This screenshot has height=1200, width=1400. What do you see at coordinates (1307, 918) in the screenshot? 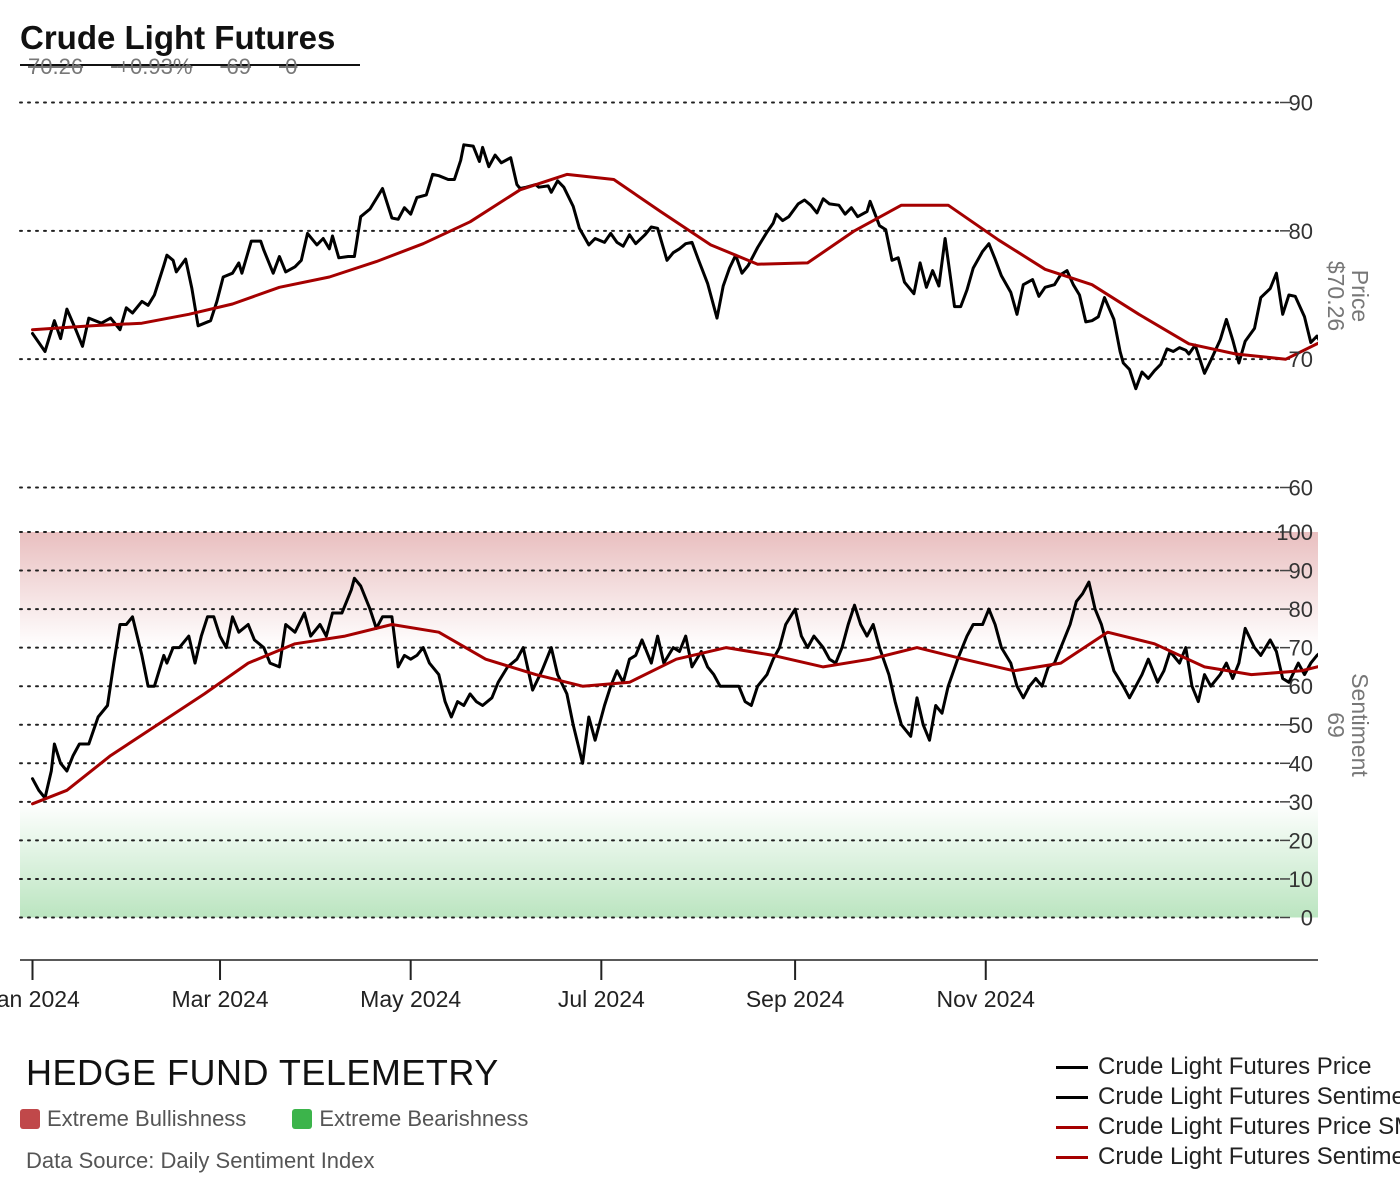
I see `sentiment-y-tick-label: 0` at bounding box center [1307, 918].